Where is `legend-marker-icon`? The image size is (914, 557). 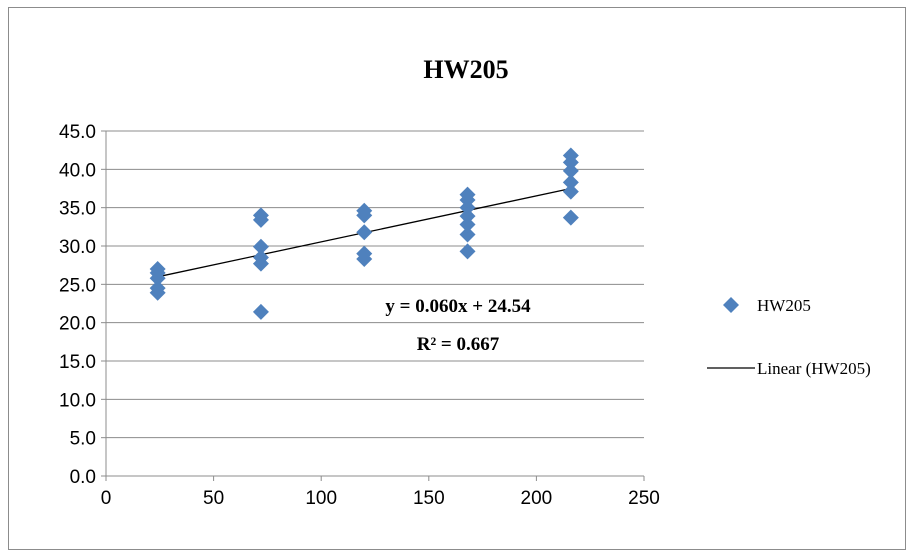 legend-marker-icon is located at coordinates (731, 305).